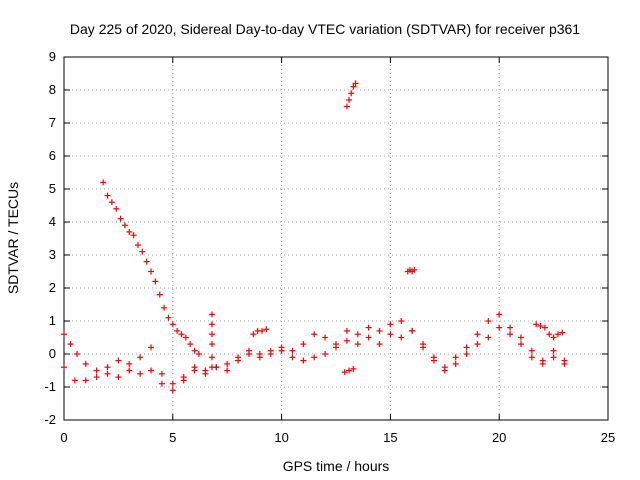  I want to click on x-tick-label: 0, so click(63, 437).